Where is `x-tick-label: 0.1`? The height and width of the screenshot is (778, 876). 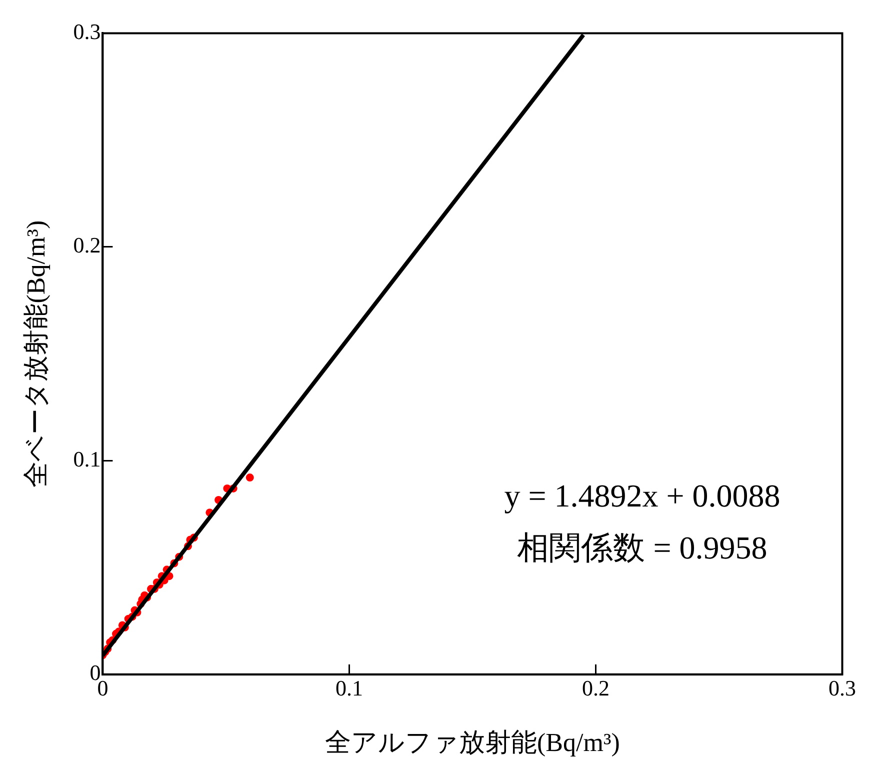
x-tick-label: 0.1 is located at coordinates (349, 687).